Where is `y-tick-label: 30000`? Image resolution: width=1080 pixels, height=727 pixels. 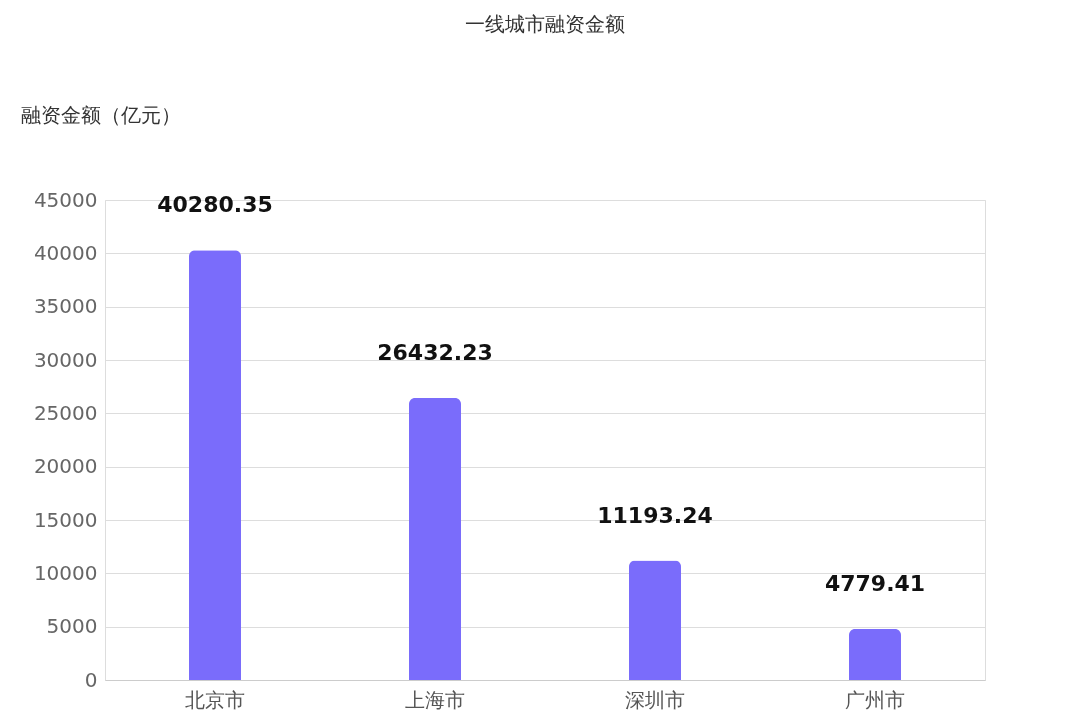
y-tick-label: 30000 is located at coordinates (65, 359).